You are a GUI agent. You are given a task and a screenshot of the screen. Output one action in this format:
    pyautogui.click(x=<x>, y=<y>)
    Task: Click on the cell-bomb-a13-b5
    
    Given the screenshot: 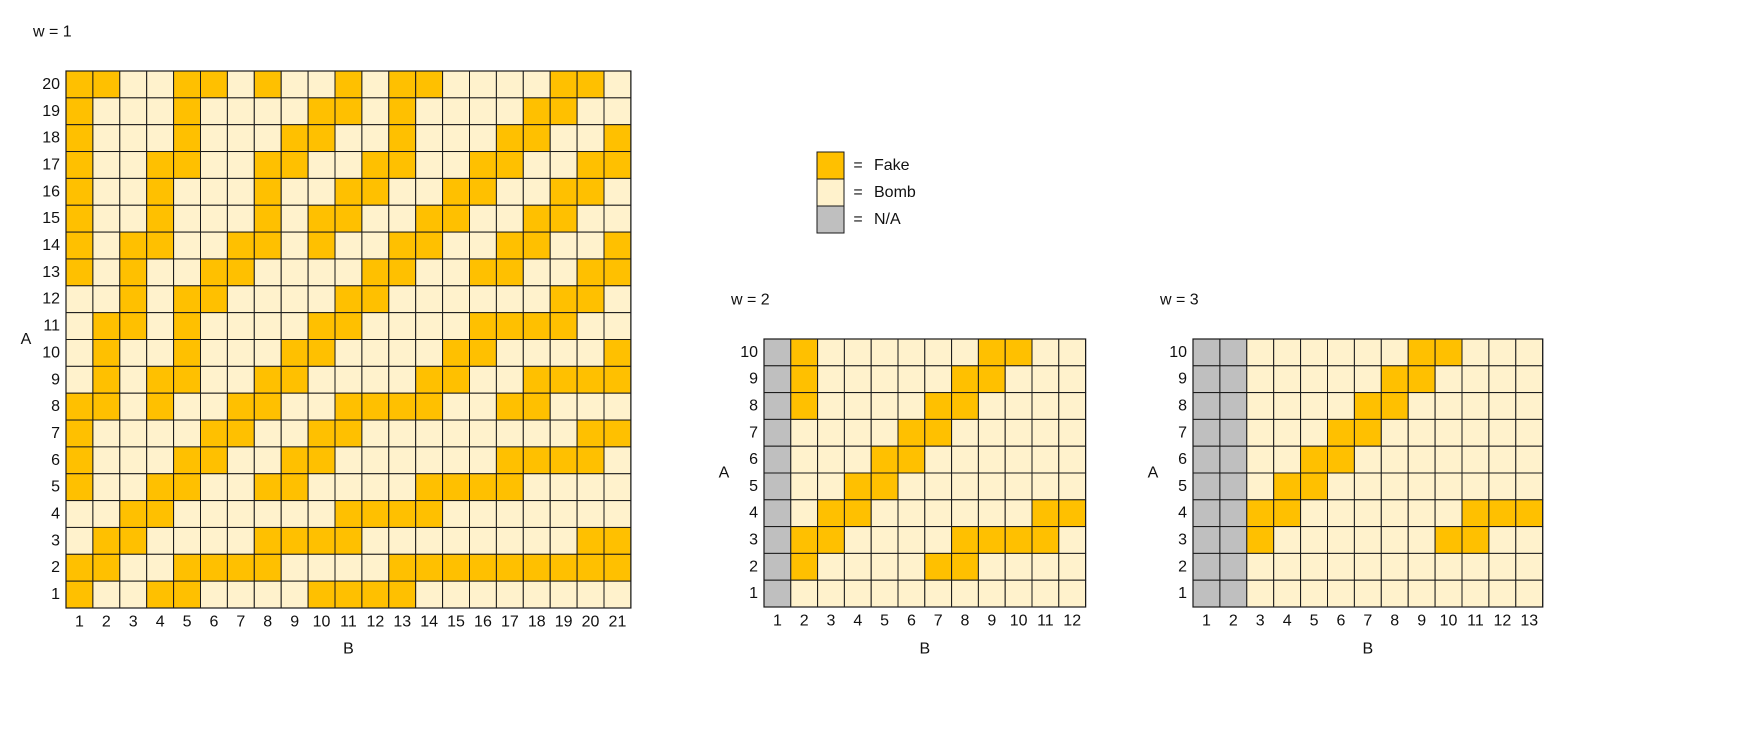 What is the action you would take?
    pyautogui.click(x=187, y=272)
    